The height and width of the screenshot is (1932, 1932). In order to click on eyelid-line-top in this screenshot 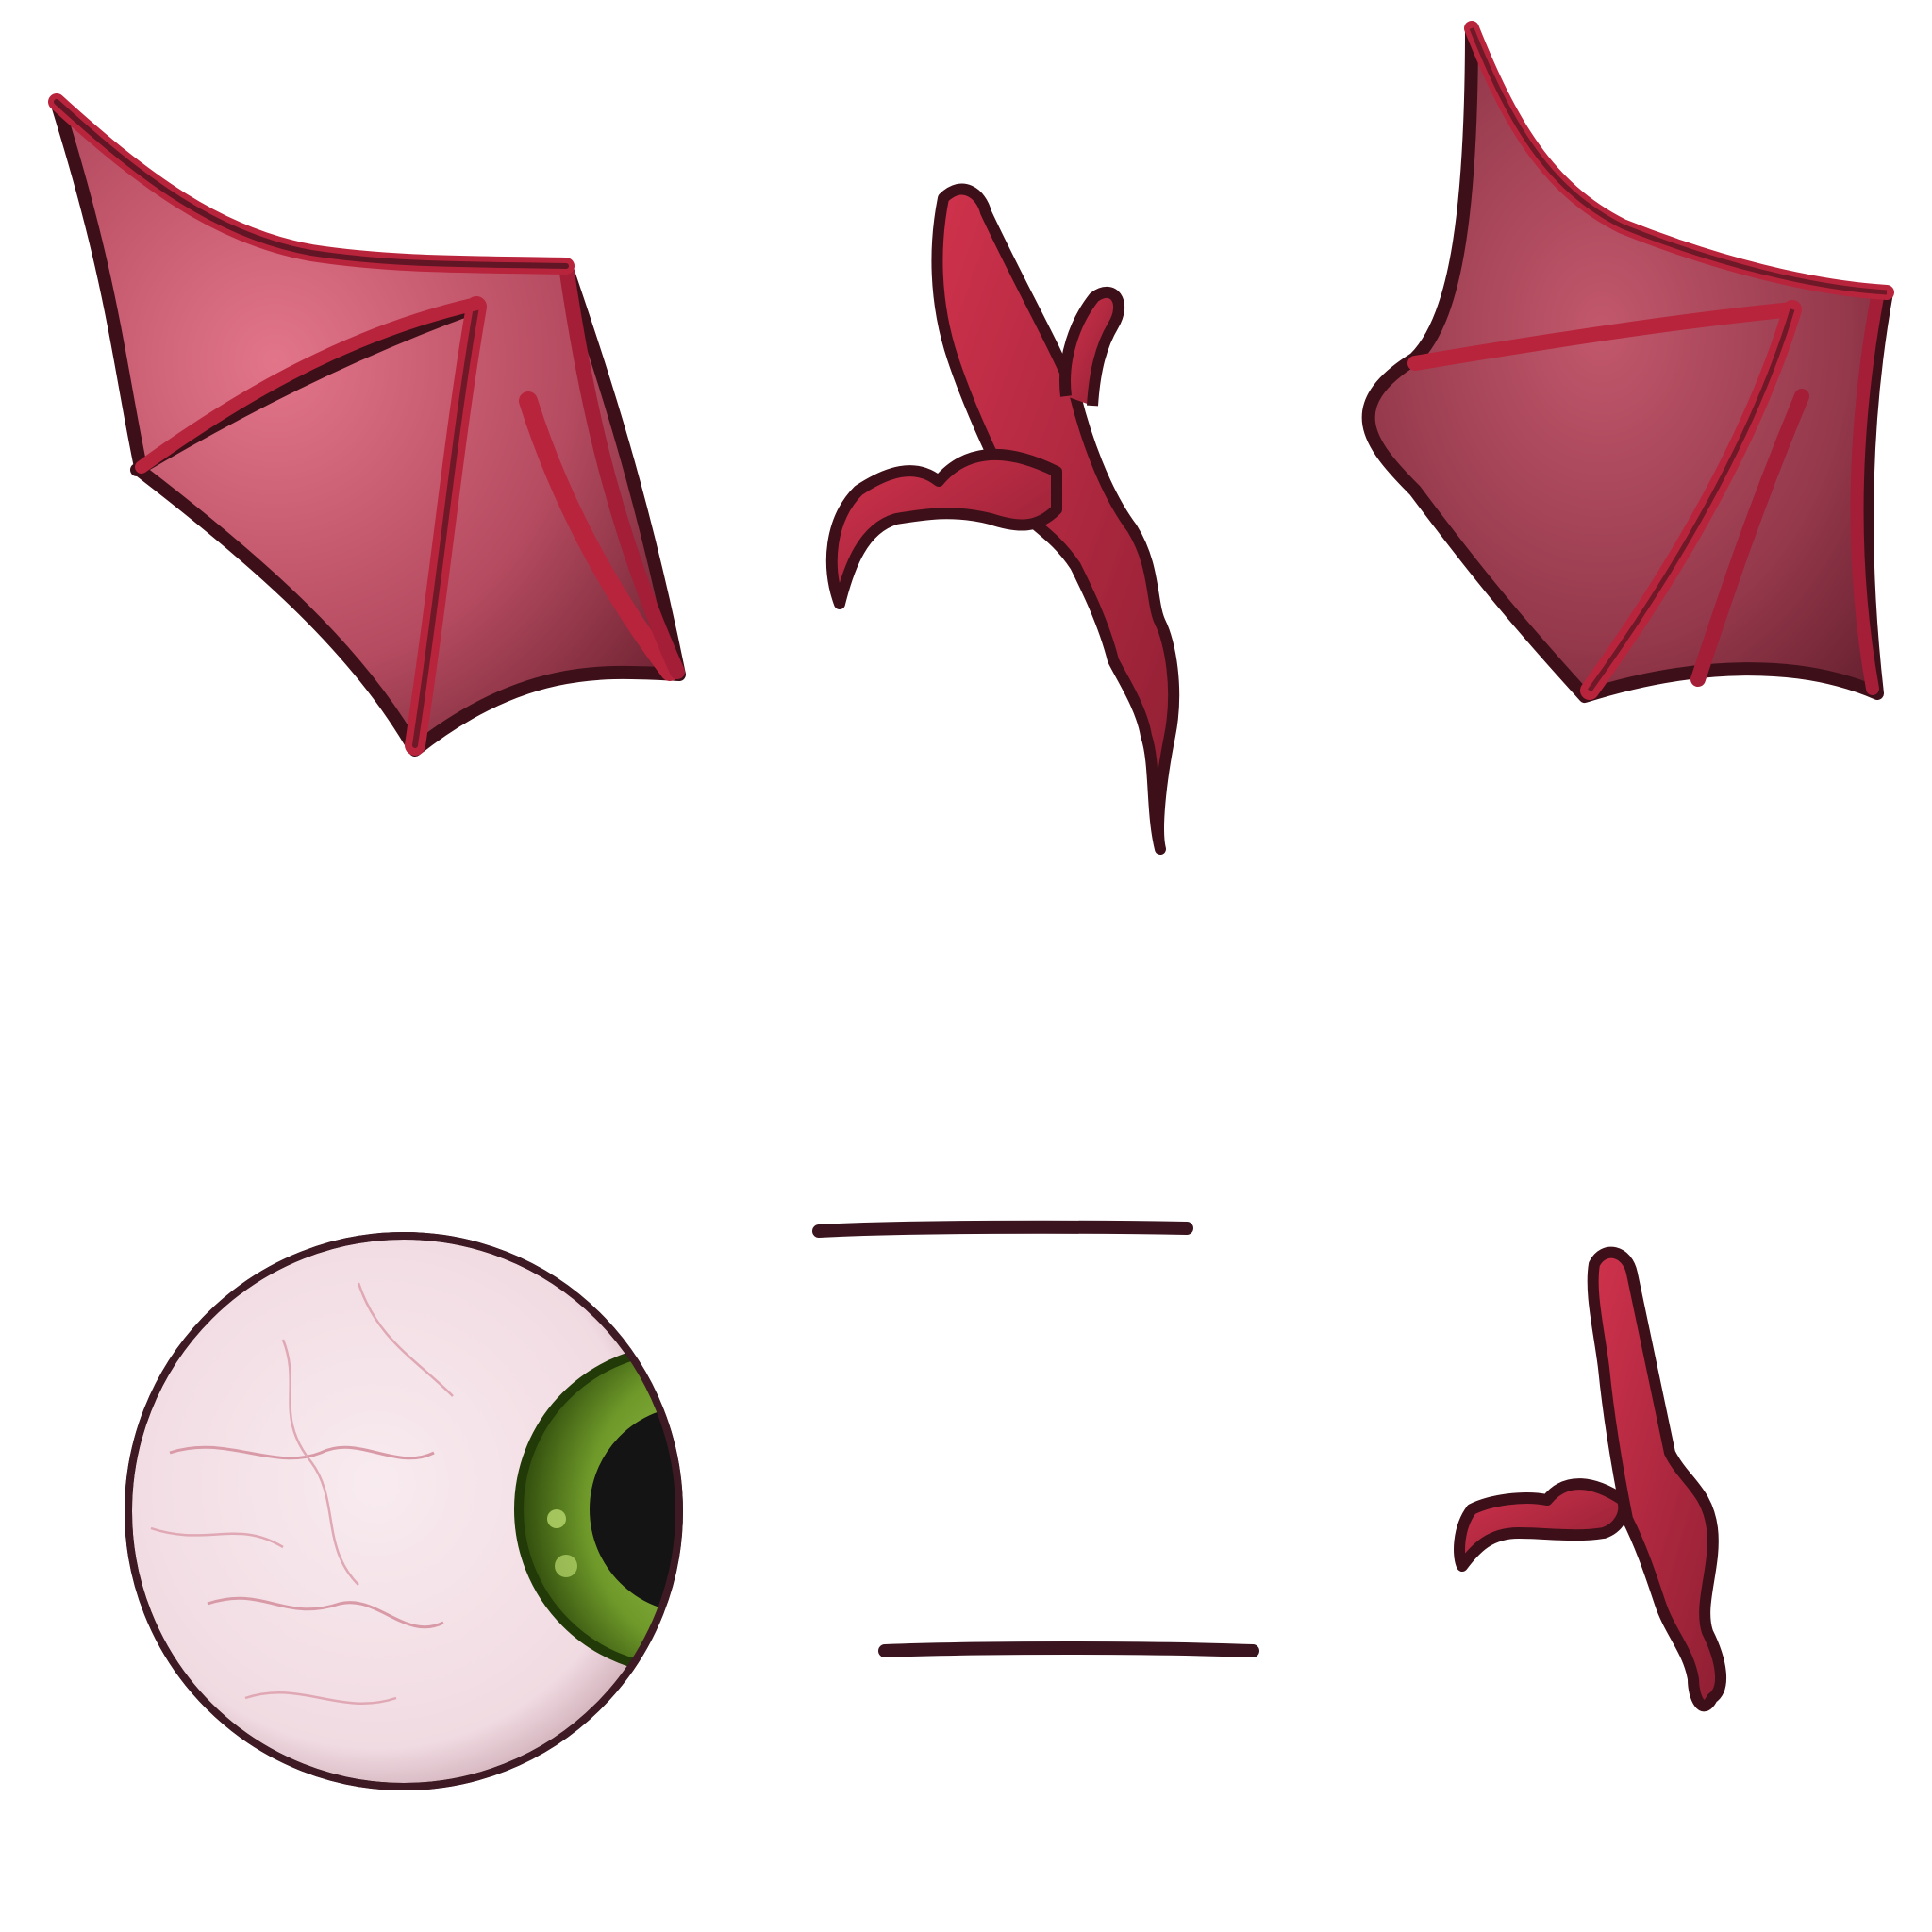, I will do `click(1003, 1229)`.